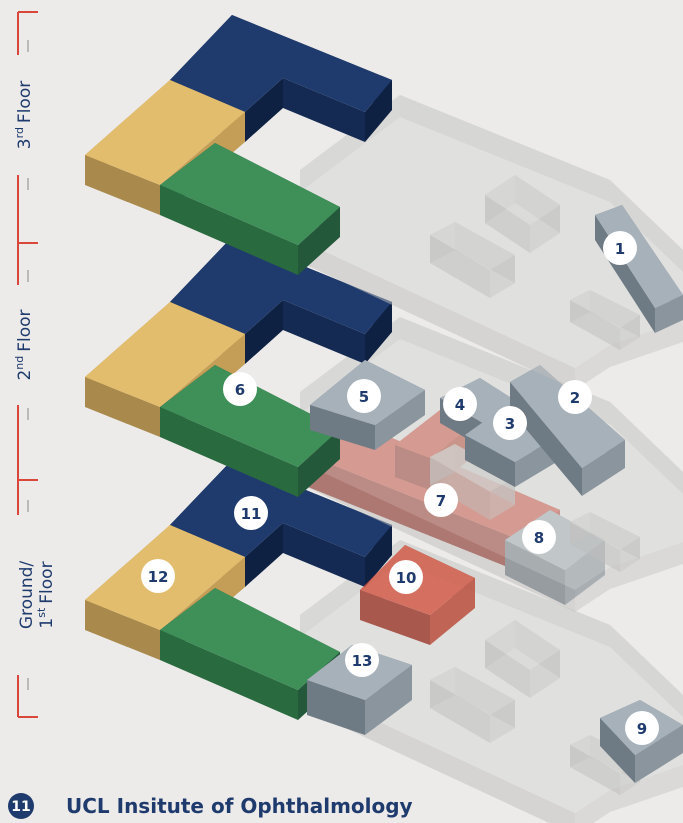 The height and width of the screenshot is (823, 683). I want to click on marker-number: 3, so click(510, 424).